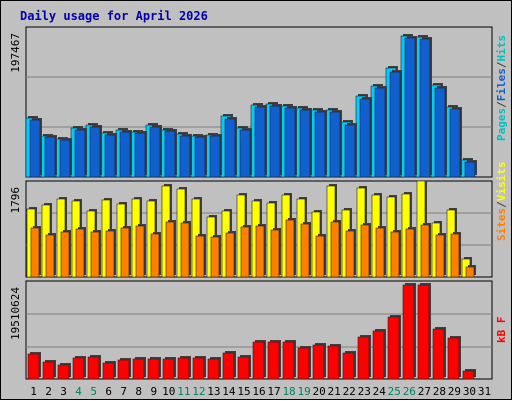 The image size is (512, 401). What do you see at coordinates (198, 391) in the screenshot?
I see `x-tick-day-12: 12` at bounding box center [198, 391].